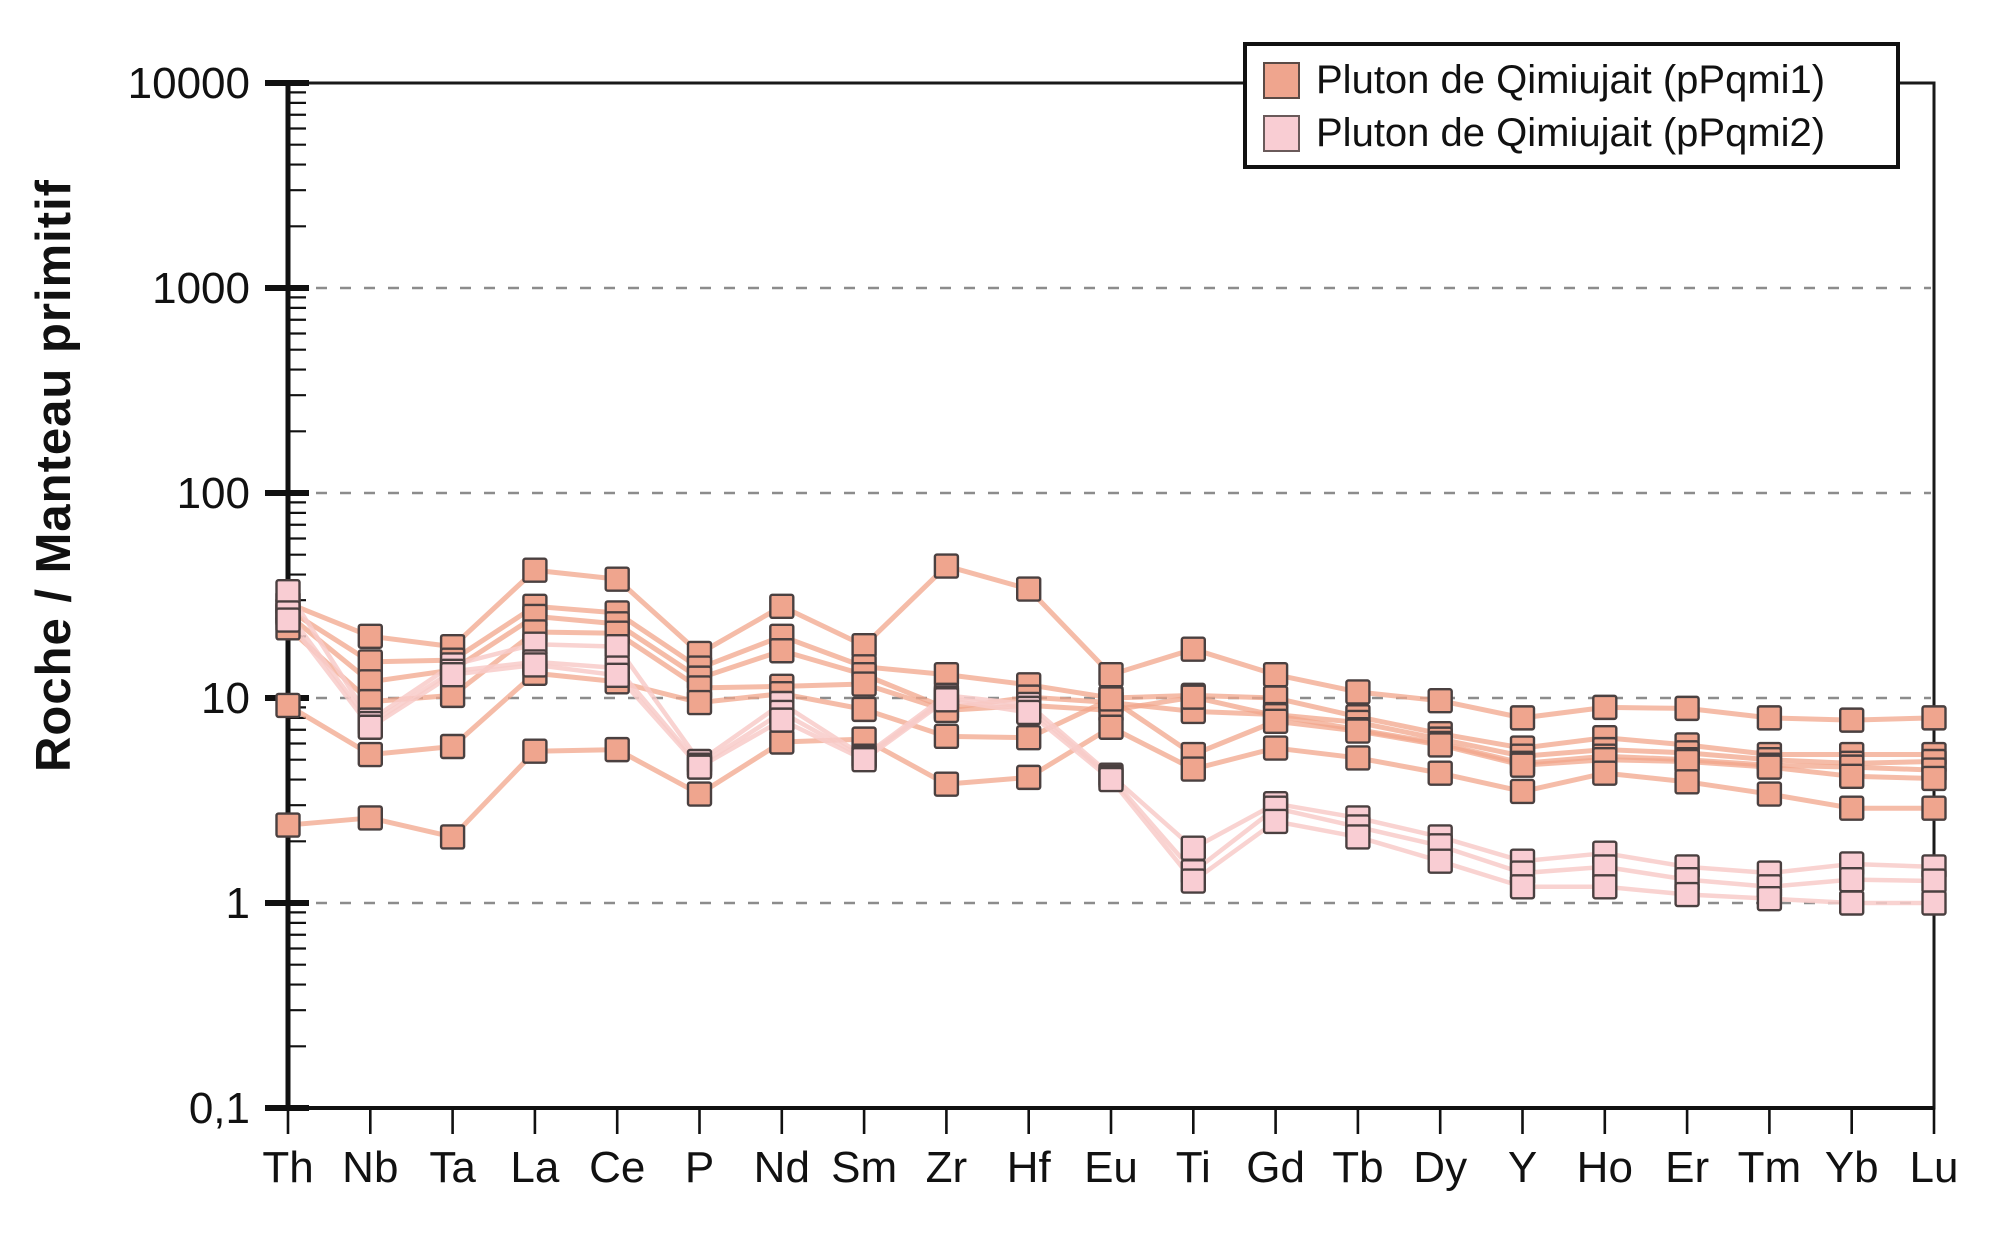 This screenshot has height=1235, width=1999. What do you see at coordinates (219, 1108) in the screenshot?
I see `y-tick-label: 0,1` at bounding box center [219, 1108].